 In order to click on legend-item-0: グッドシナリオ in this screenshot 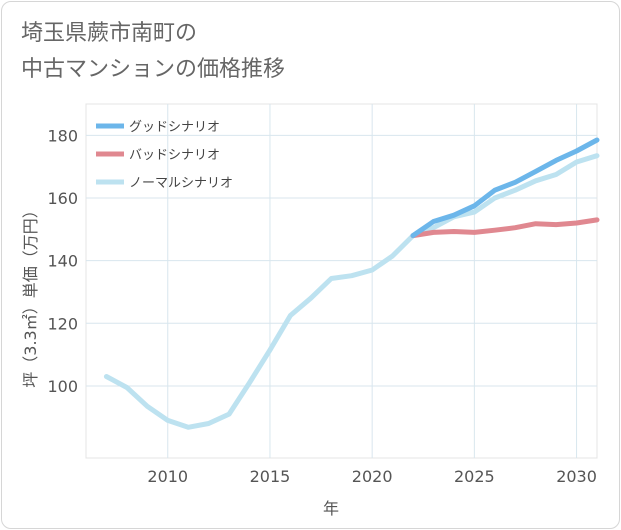, I will do `click(158, 127)`.